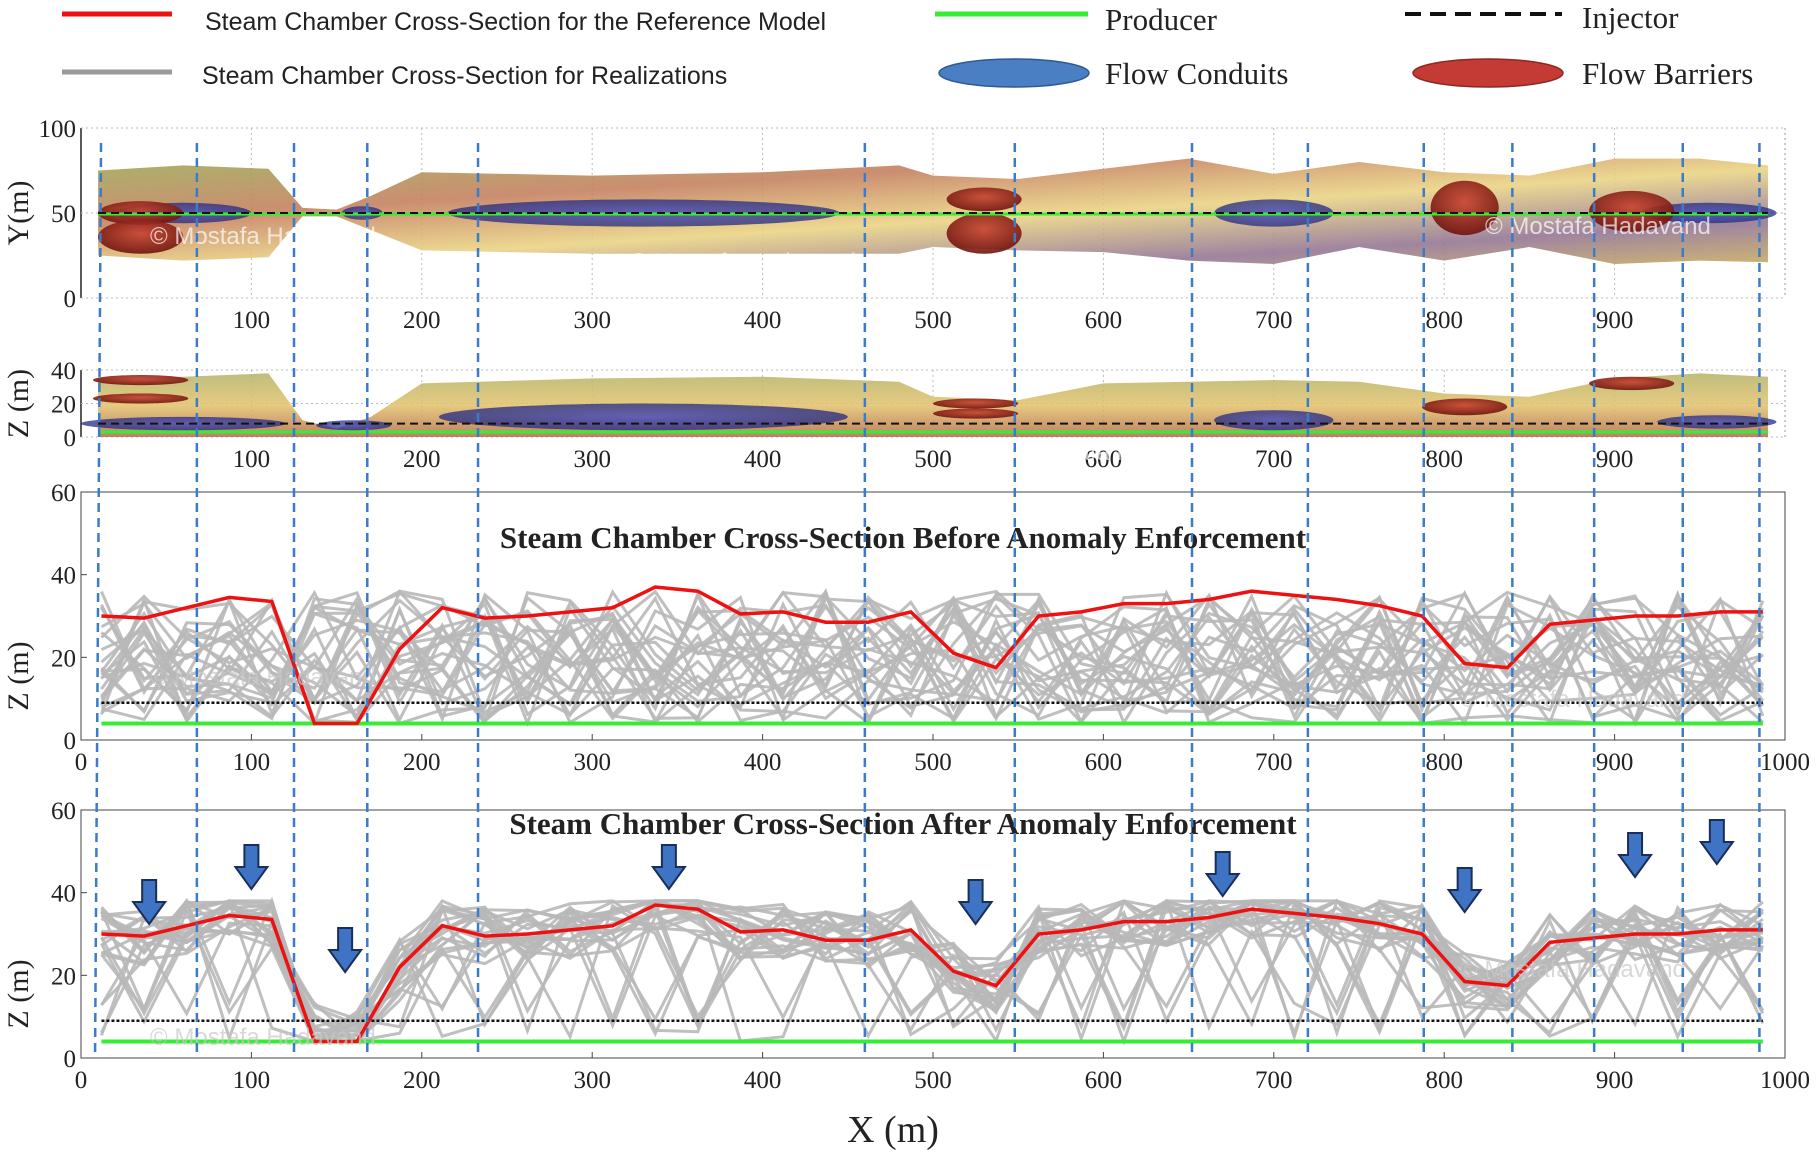  I want to click on reservoir-body, so click(933, 211).